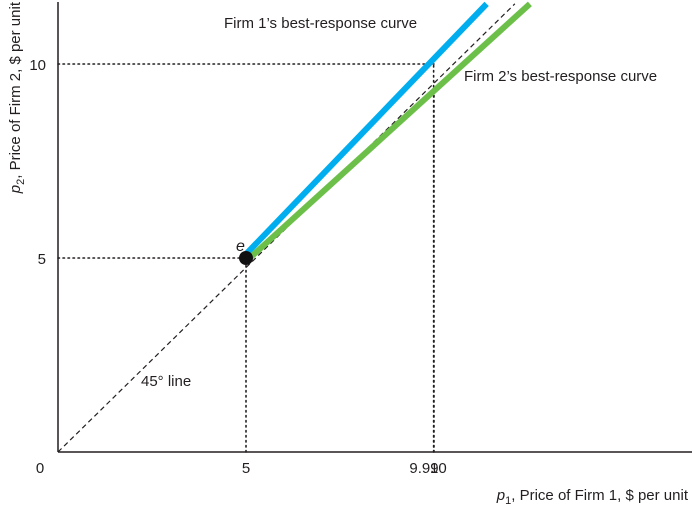 The image size is (693, 509). I want to click on reference-line-label: 45° line, so click(166, 381).